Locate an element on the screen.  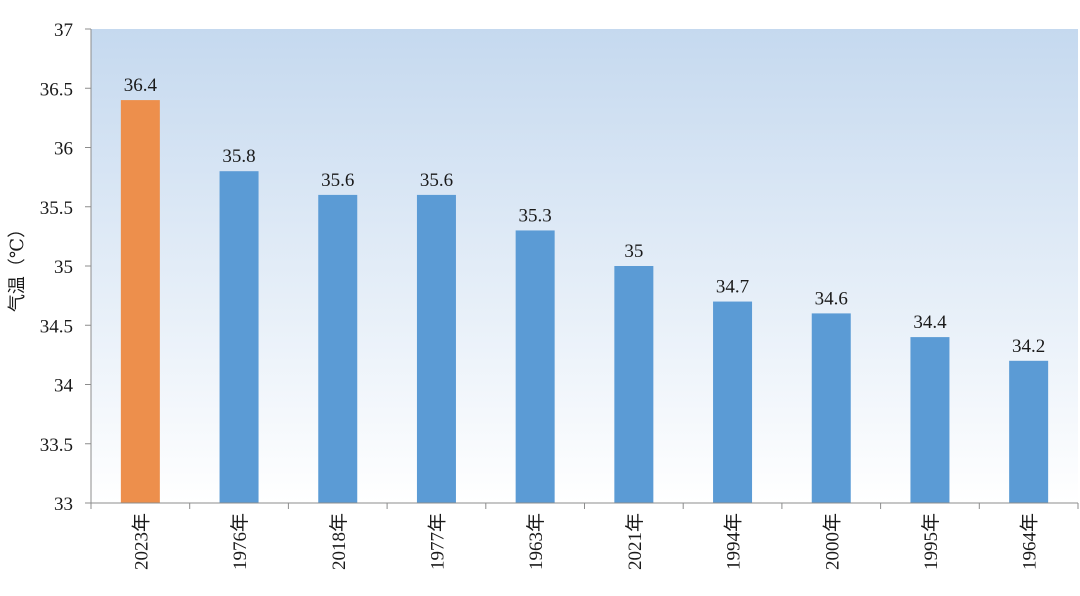
x-tick-label: 1964年 is located at coordinates (1030, 541).